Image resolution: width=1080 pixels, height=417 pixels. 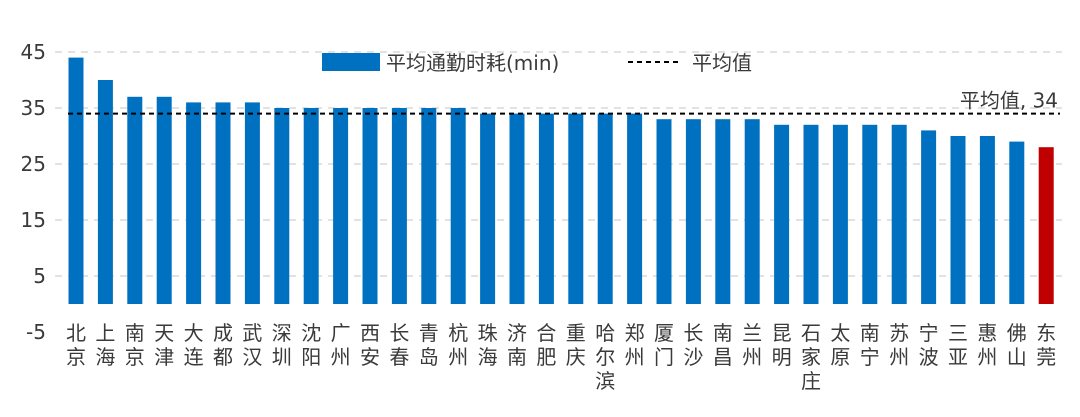 What do you see at coordinates (341, 345) in the screenshot?
I see `x-category-label: 广州` at bounding box center [341, 345].